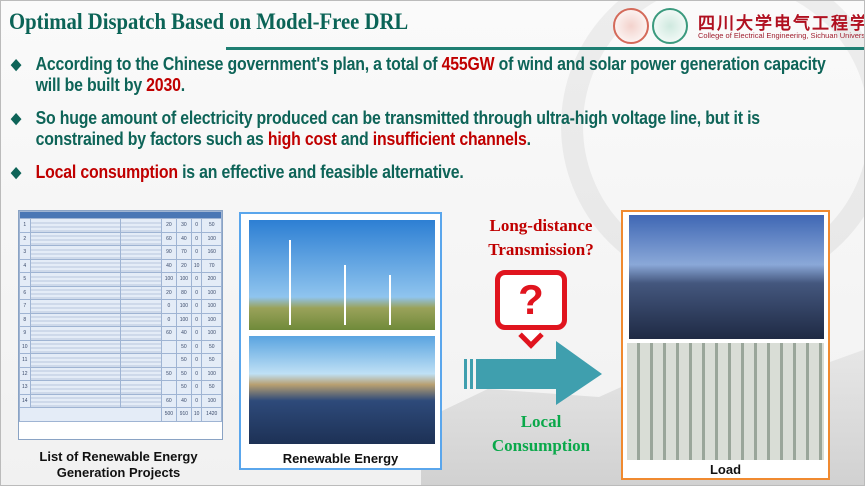  I want to click on total-cell: 10, so click(196, 414).